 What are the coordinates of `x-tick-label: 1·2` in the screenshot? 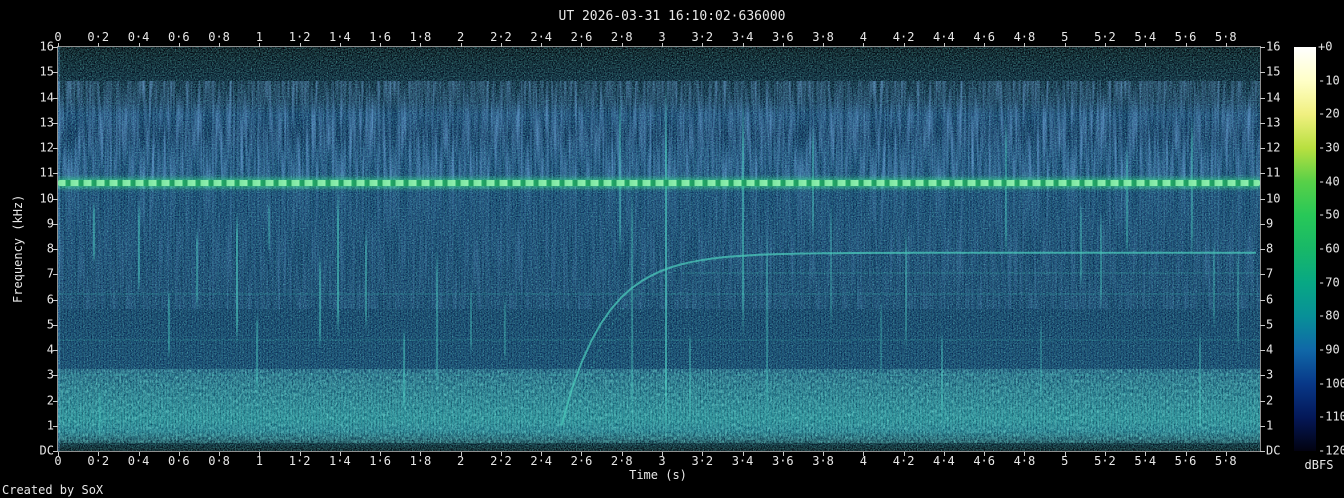 It's located at (299, 37).